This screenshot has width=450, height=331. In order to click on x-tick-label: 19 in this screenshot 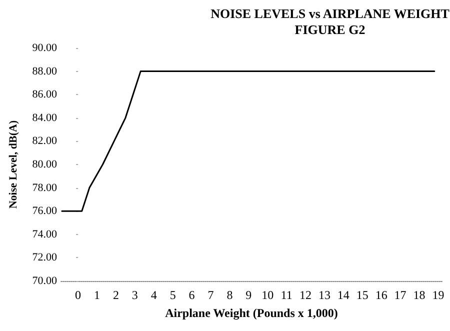, I will do `click(438, 295)`.